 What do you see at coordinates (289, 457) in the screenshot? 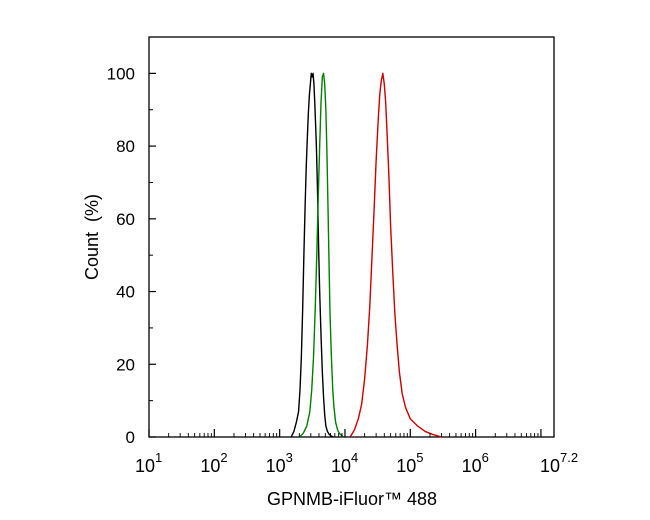
I see `x-tick-exponent: 3` at bounding box center [289, 457].